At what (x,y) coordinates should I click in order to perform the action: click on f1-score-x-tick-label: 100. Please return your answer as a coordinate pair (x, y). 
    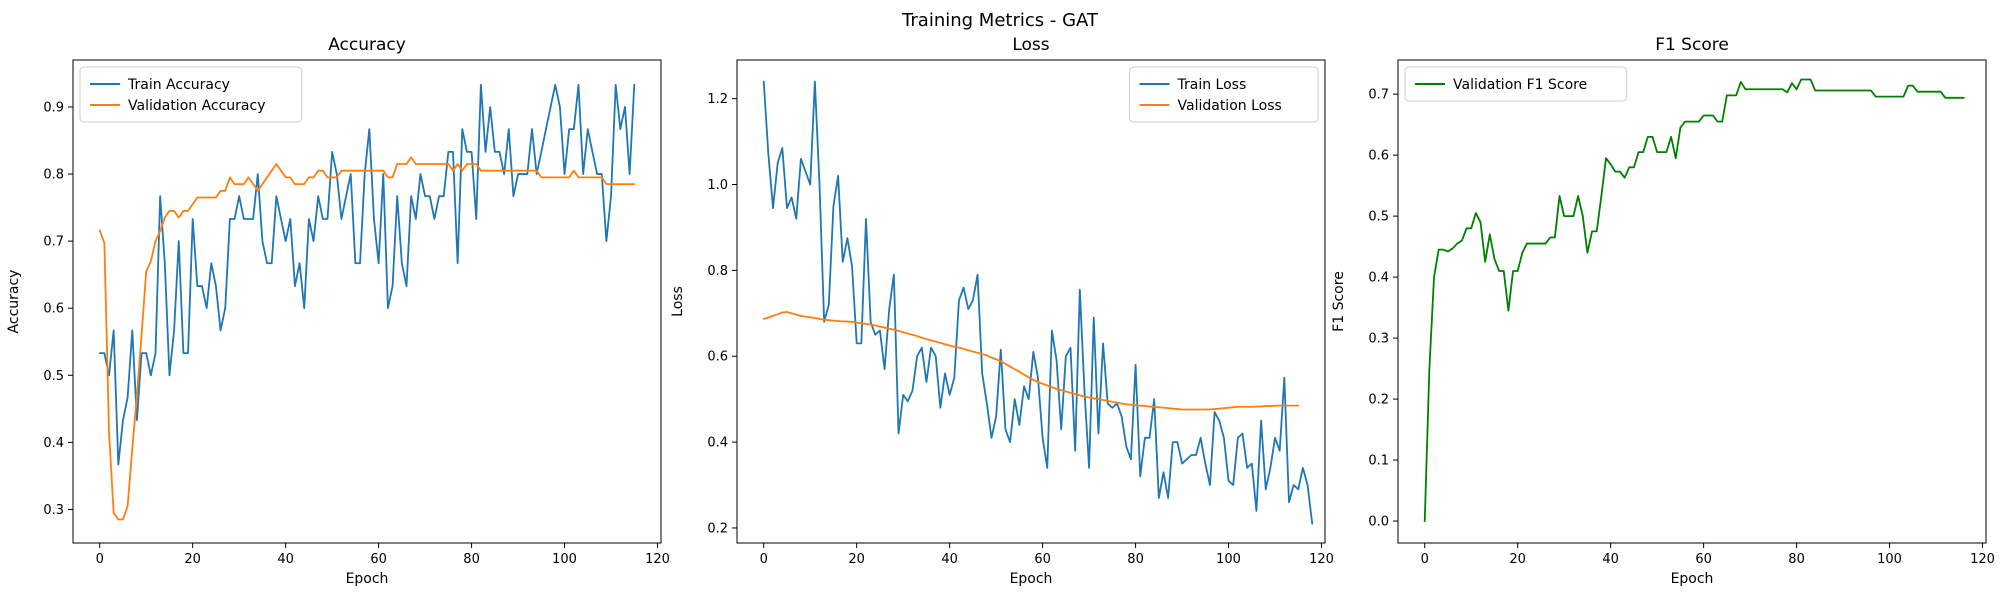
    Looking at the image, I should click on (1889, 559).